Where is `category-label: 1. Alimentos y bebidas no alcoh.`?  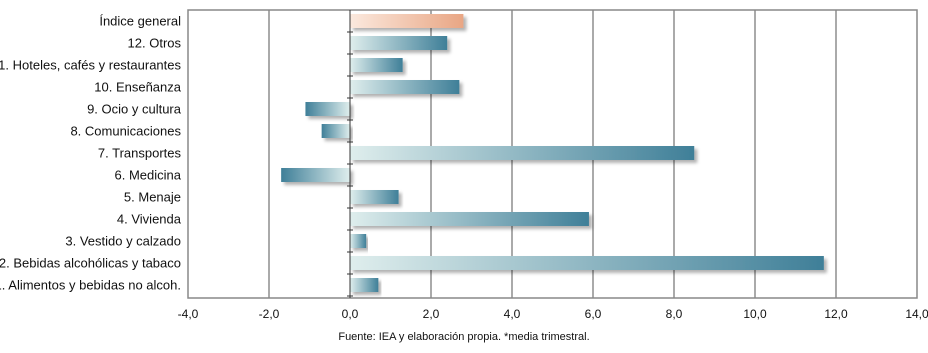 category-label: 1. Alimentos y bebidas no alcoh. is located at coordinates (90, 285).